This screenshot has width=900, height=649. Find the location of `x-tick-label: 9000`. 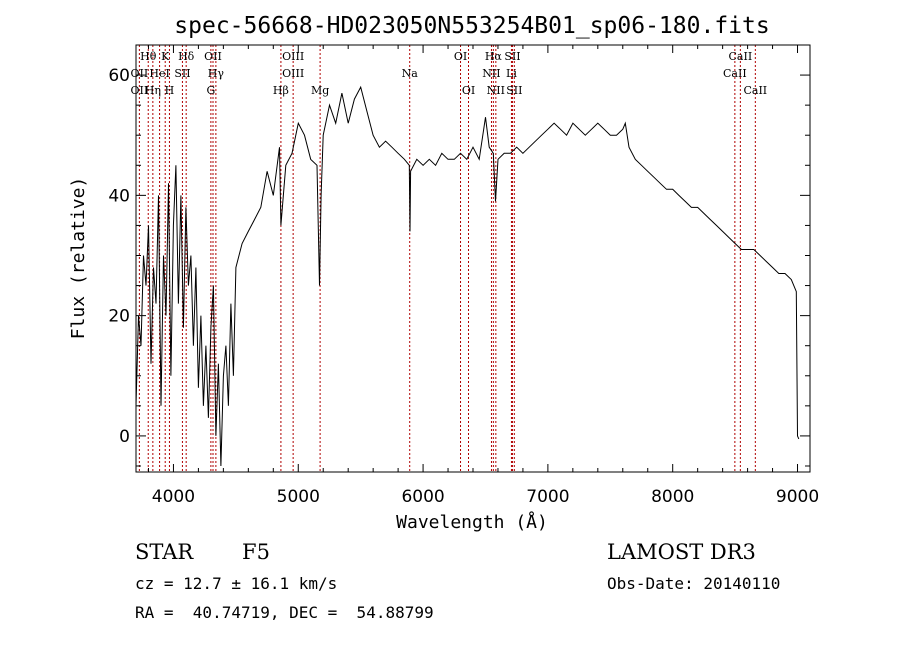

x-tick-label: 9000 is located at coordinates (797, 497).